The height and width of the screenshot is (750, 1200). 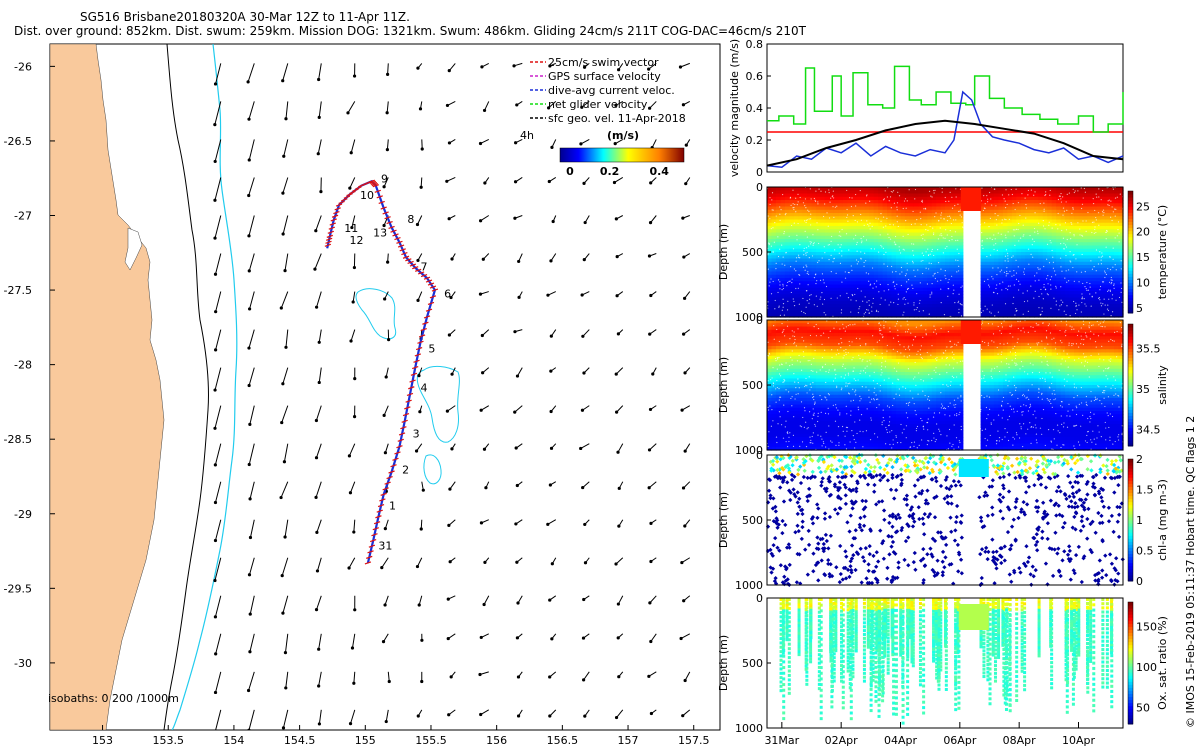 I want to click on section-colorbar-cell, so click(x=1130, y=250).